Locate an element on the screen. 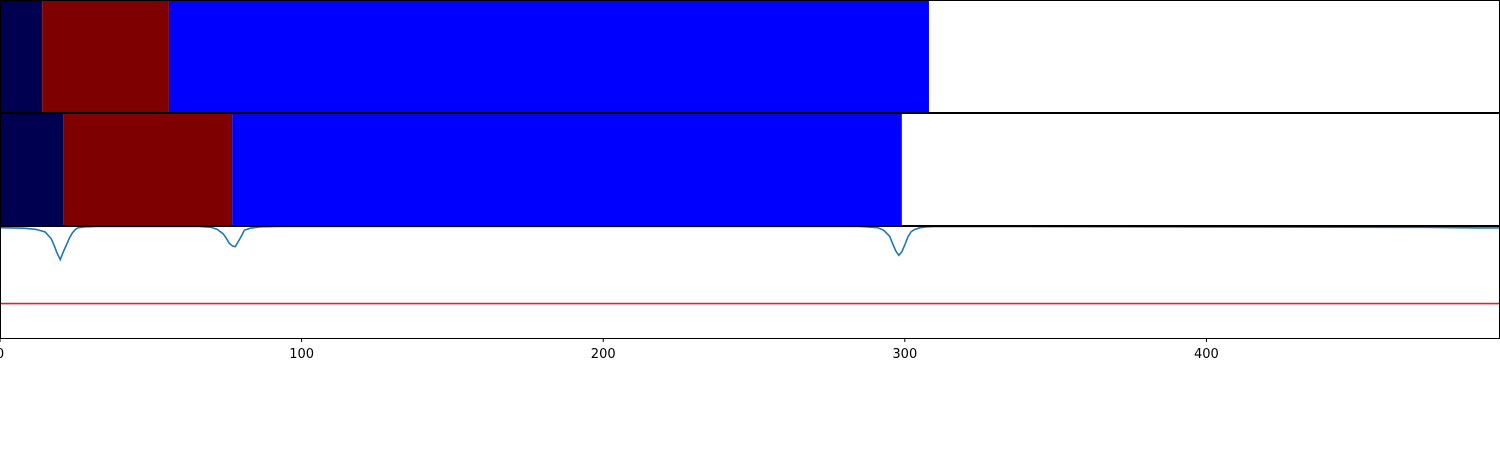 Image resolution: width=1500 pixels, height=450 pixels. x-tick-label: 200 is located at coordinates (603, 354).